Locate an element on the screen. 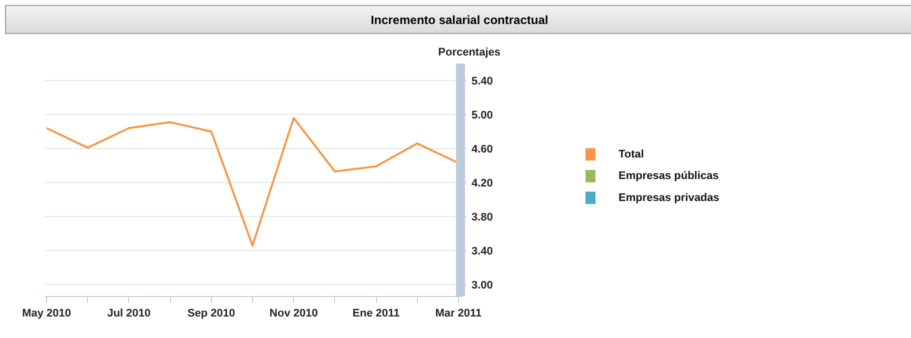 This screenshot has width=911, height=338. y-tick-label: 3.80 is located at coordinates (482, 218).